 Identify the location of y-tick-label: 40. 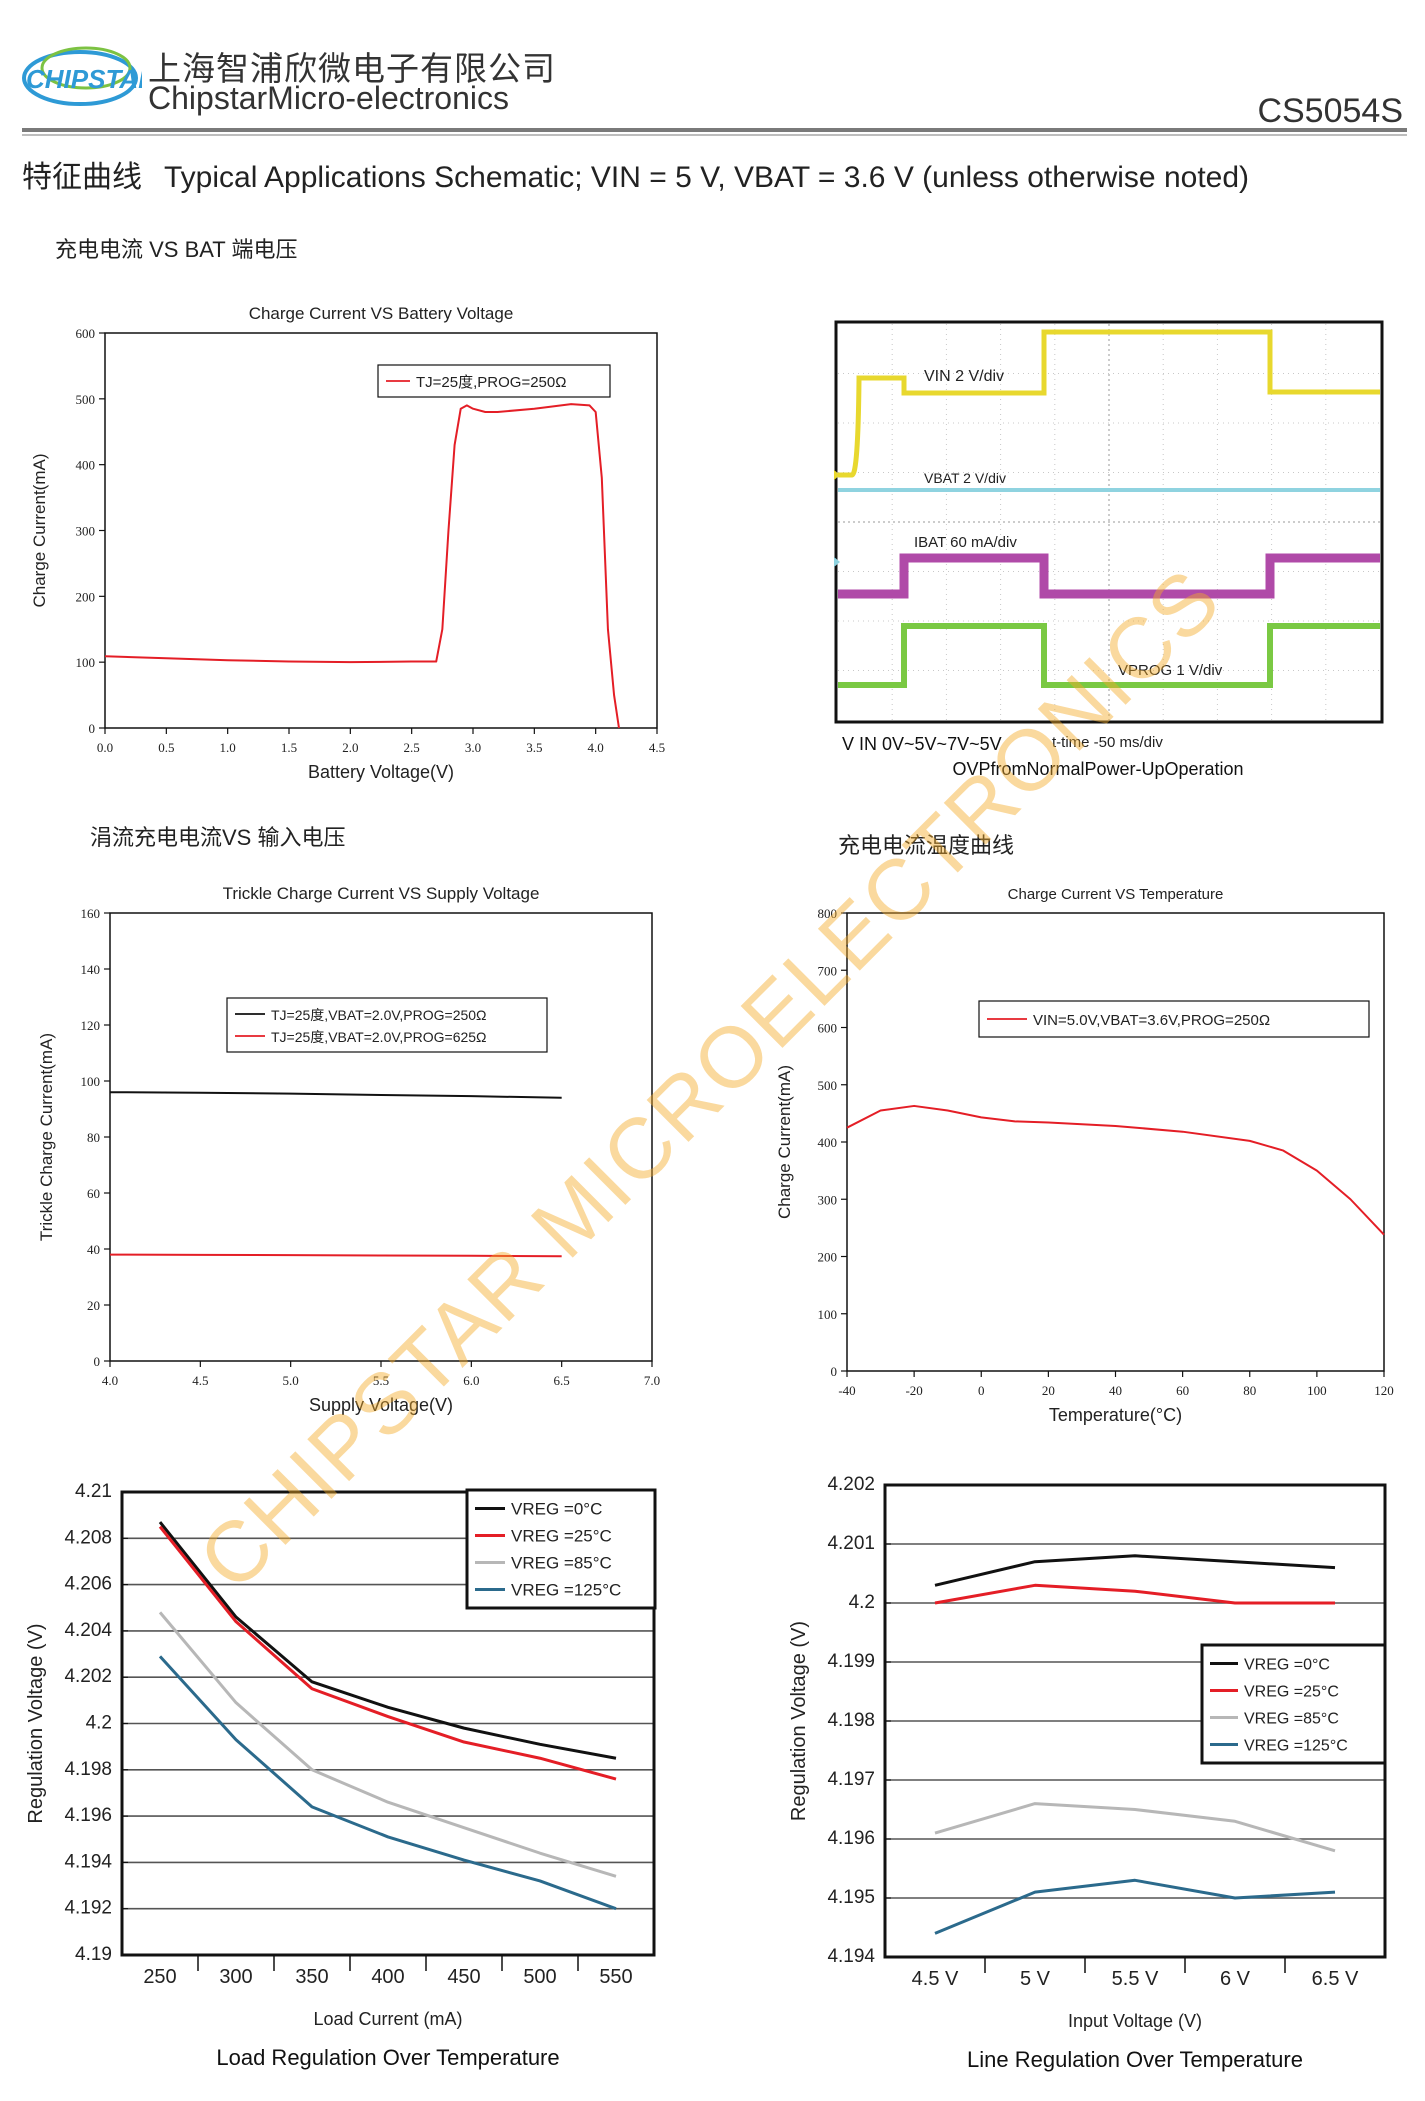
(93, 1249).